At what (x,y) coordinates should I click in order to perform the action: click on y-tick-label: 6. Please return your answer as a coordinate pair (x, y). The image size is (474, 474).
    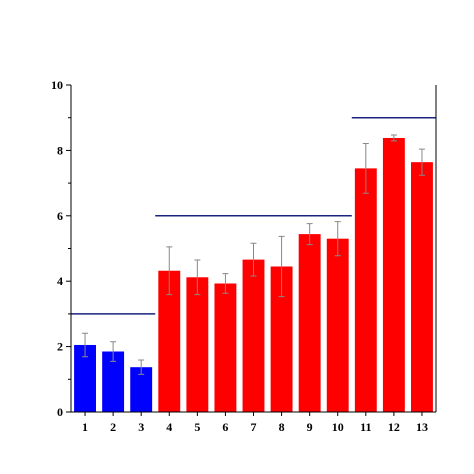
    Looking at the image, I should click on (60, 216).